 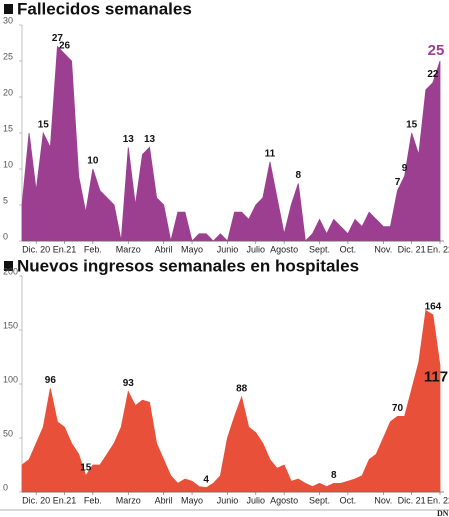 What do you see at coordinates (129, 383) in the screenshot?
I see `value-label: 93` at bounding box center [129, 383].